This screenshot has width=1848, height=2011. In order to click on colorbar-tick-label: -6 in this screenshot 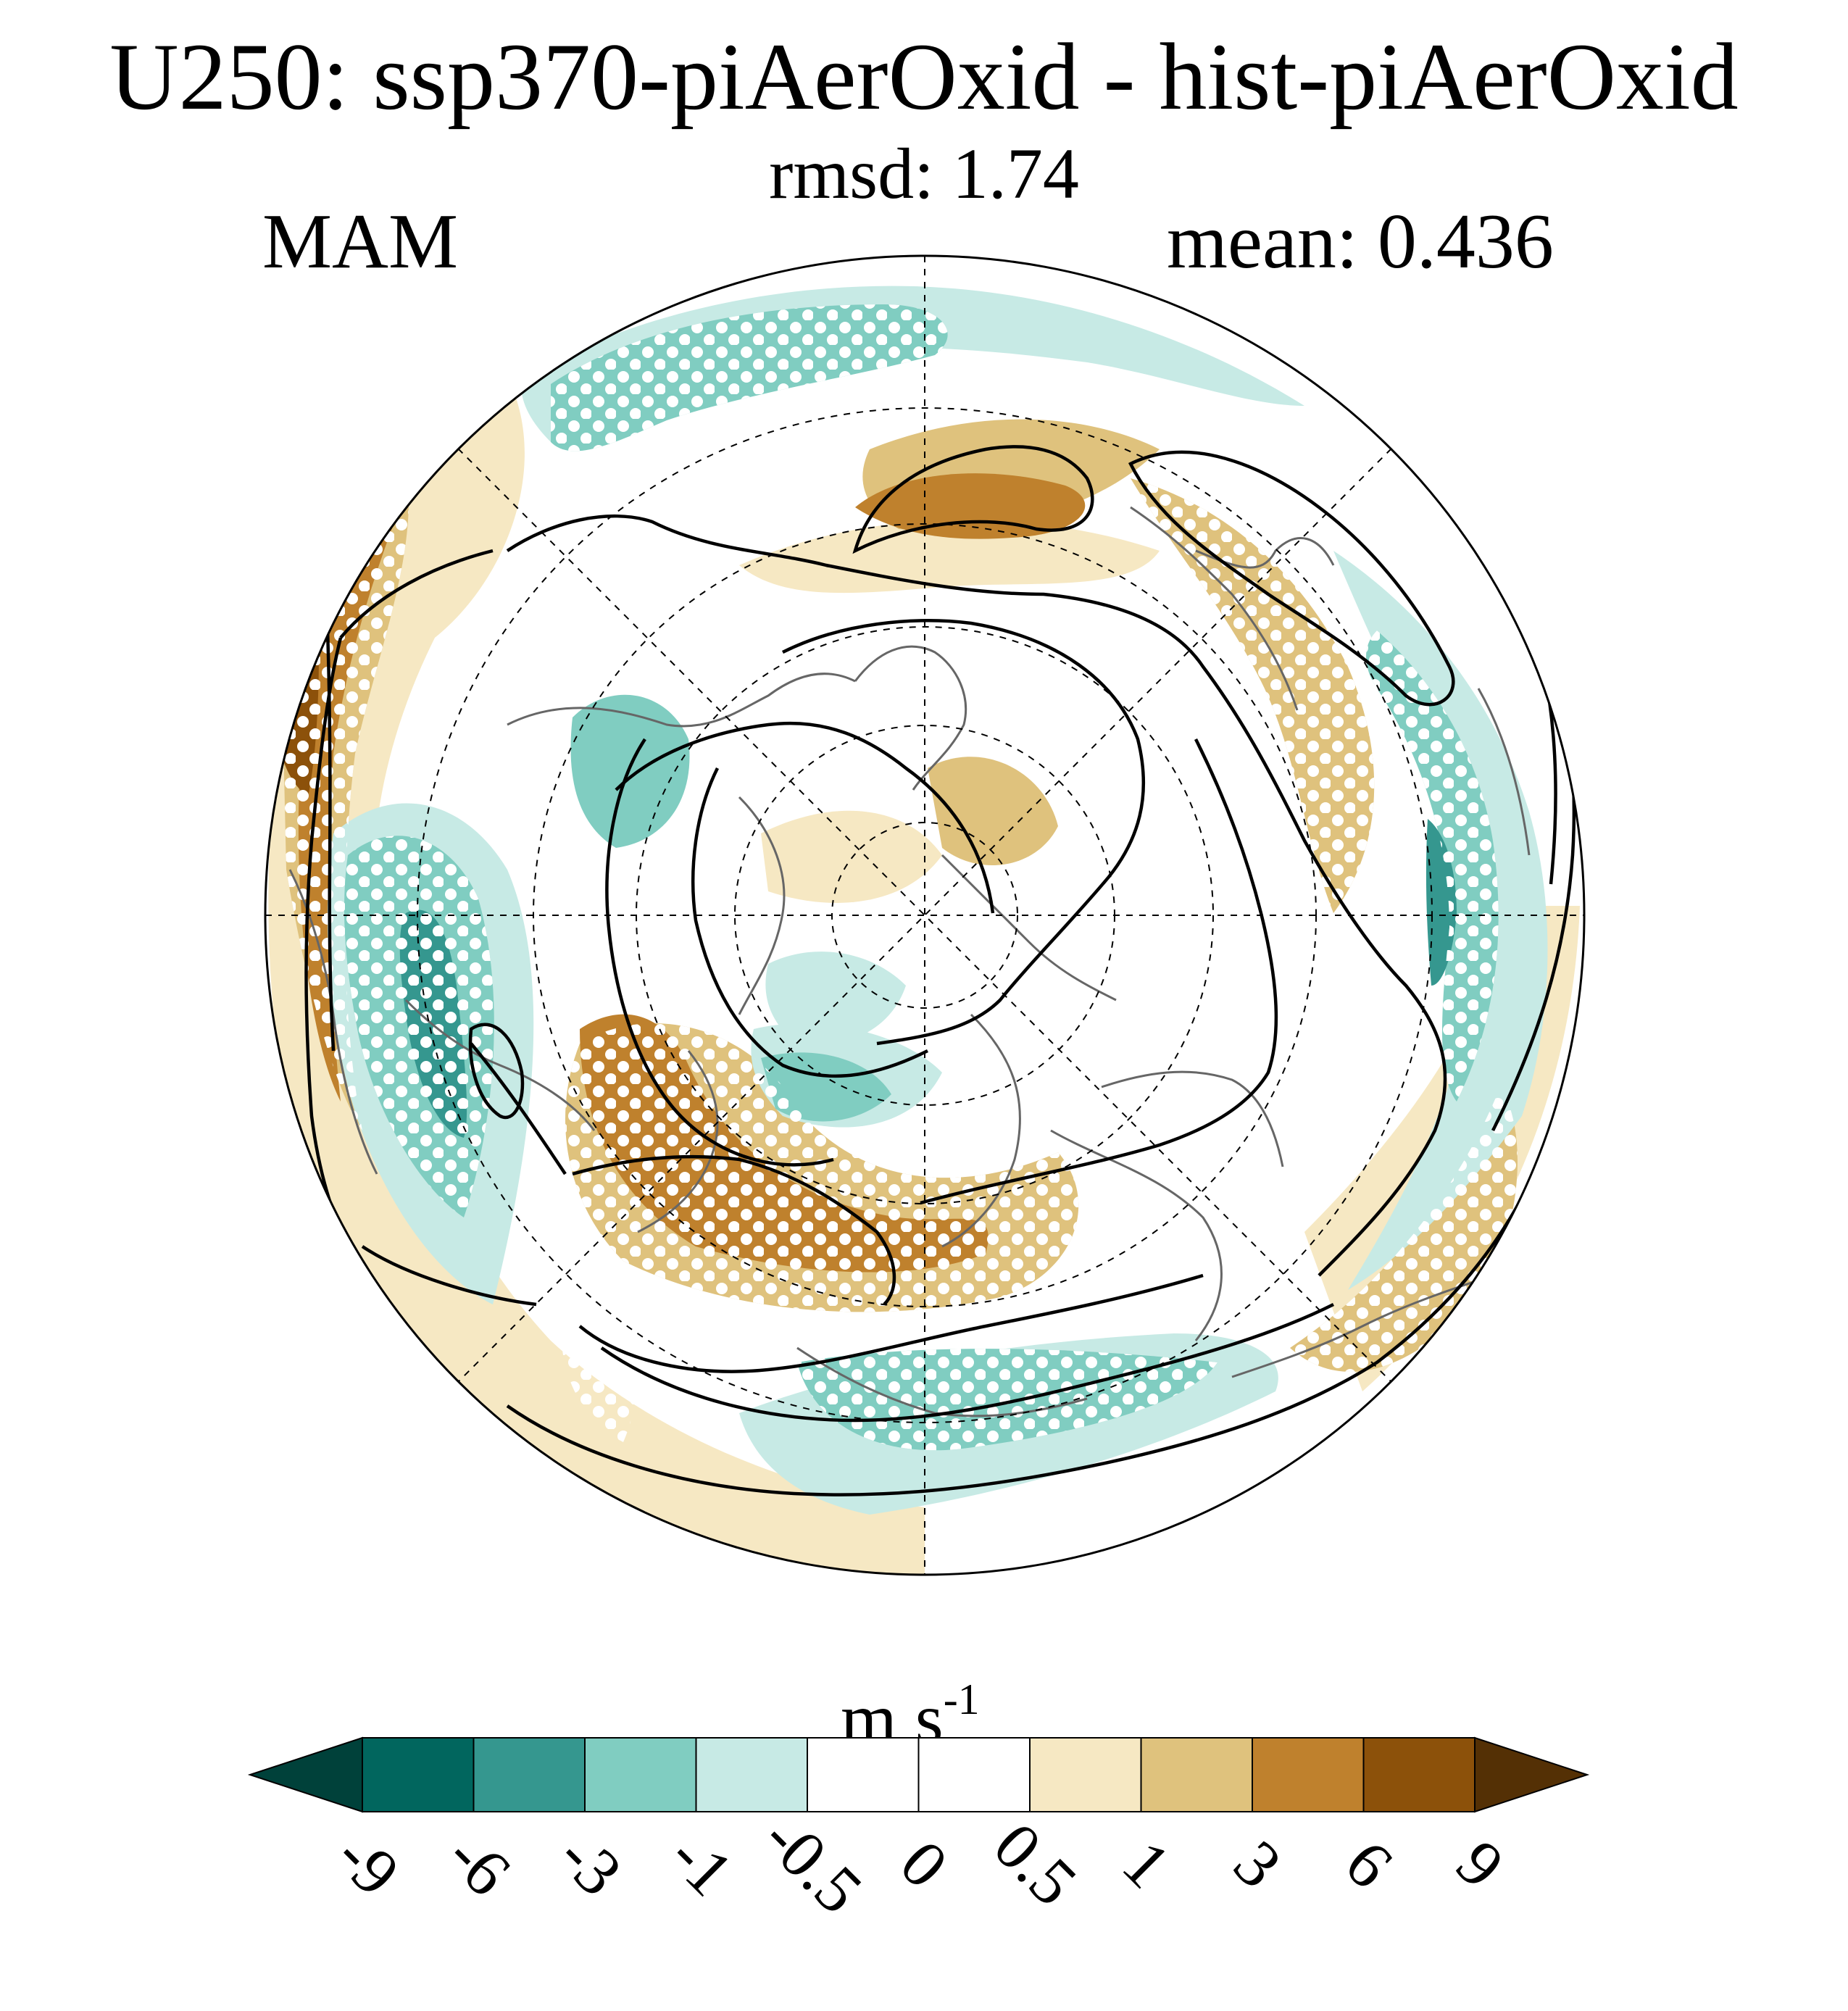, I will do `click(479, 1864)`.